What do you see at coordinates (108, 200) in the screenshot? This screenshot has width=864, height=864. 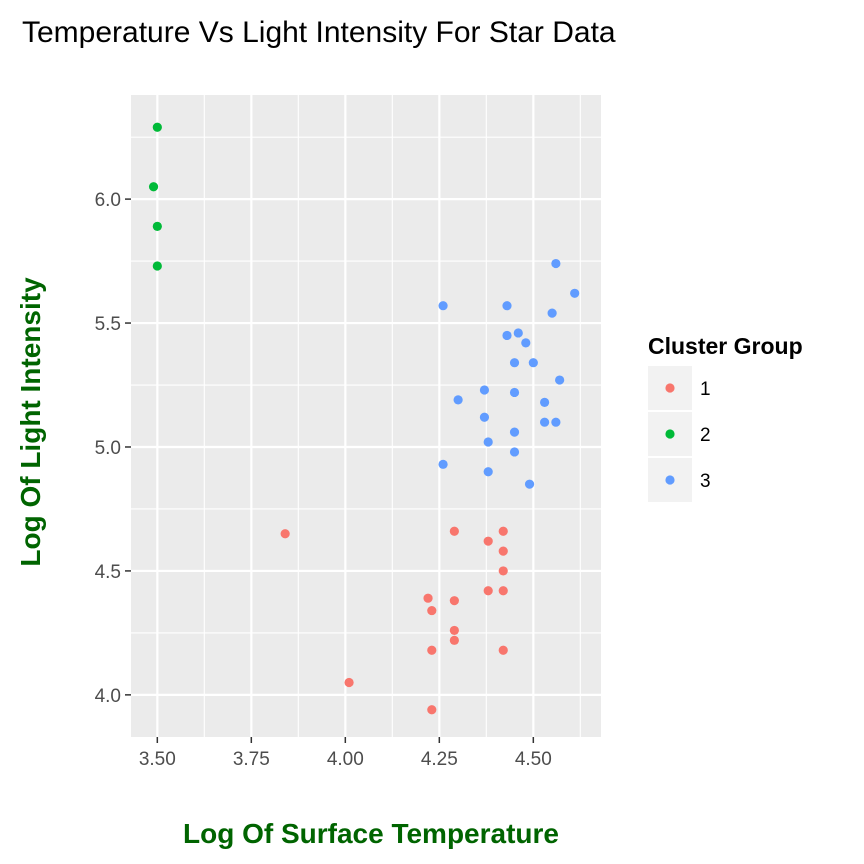 I see `y-tick-label: 6.0` at bounding box center [108, 200].